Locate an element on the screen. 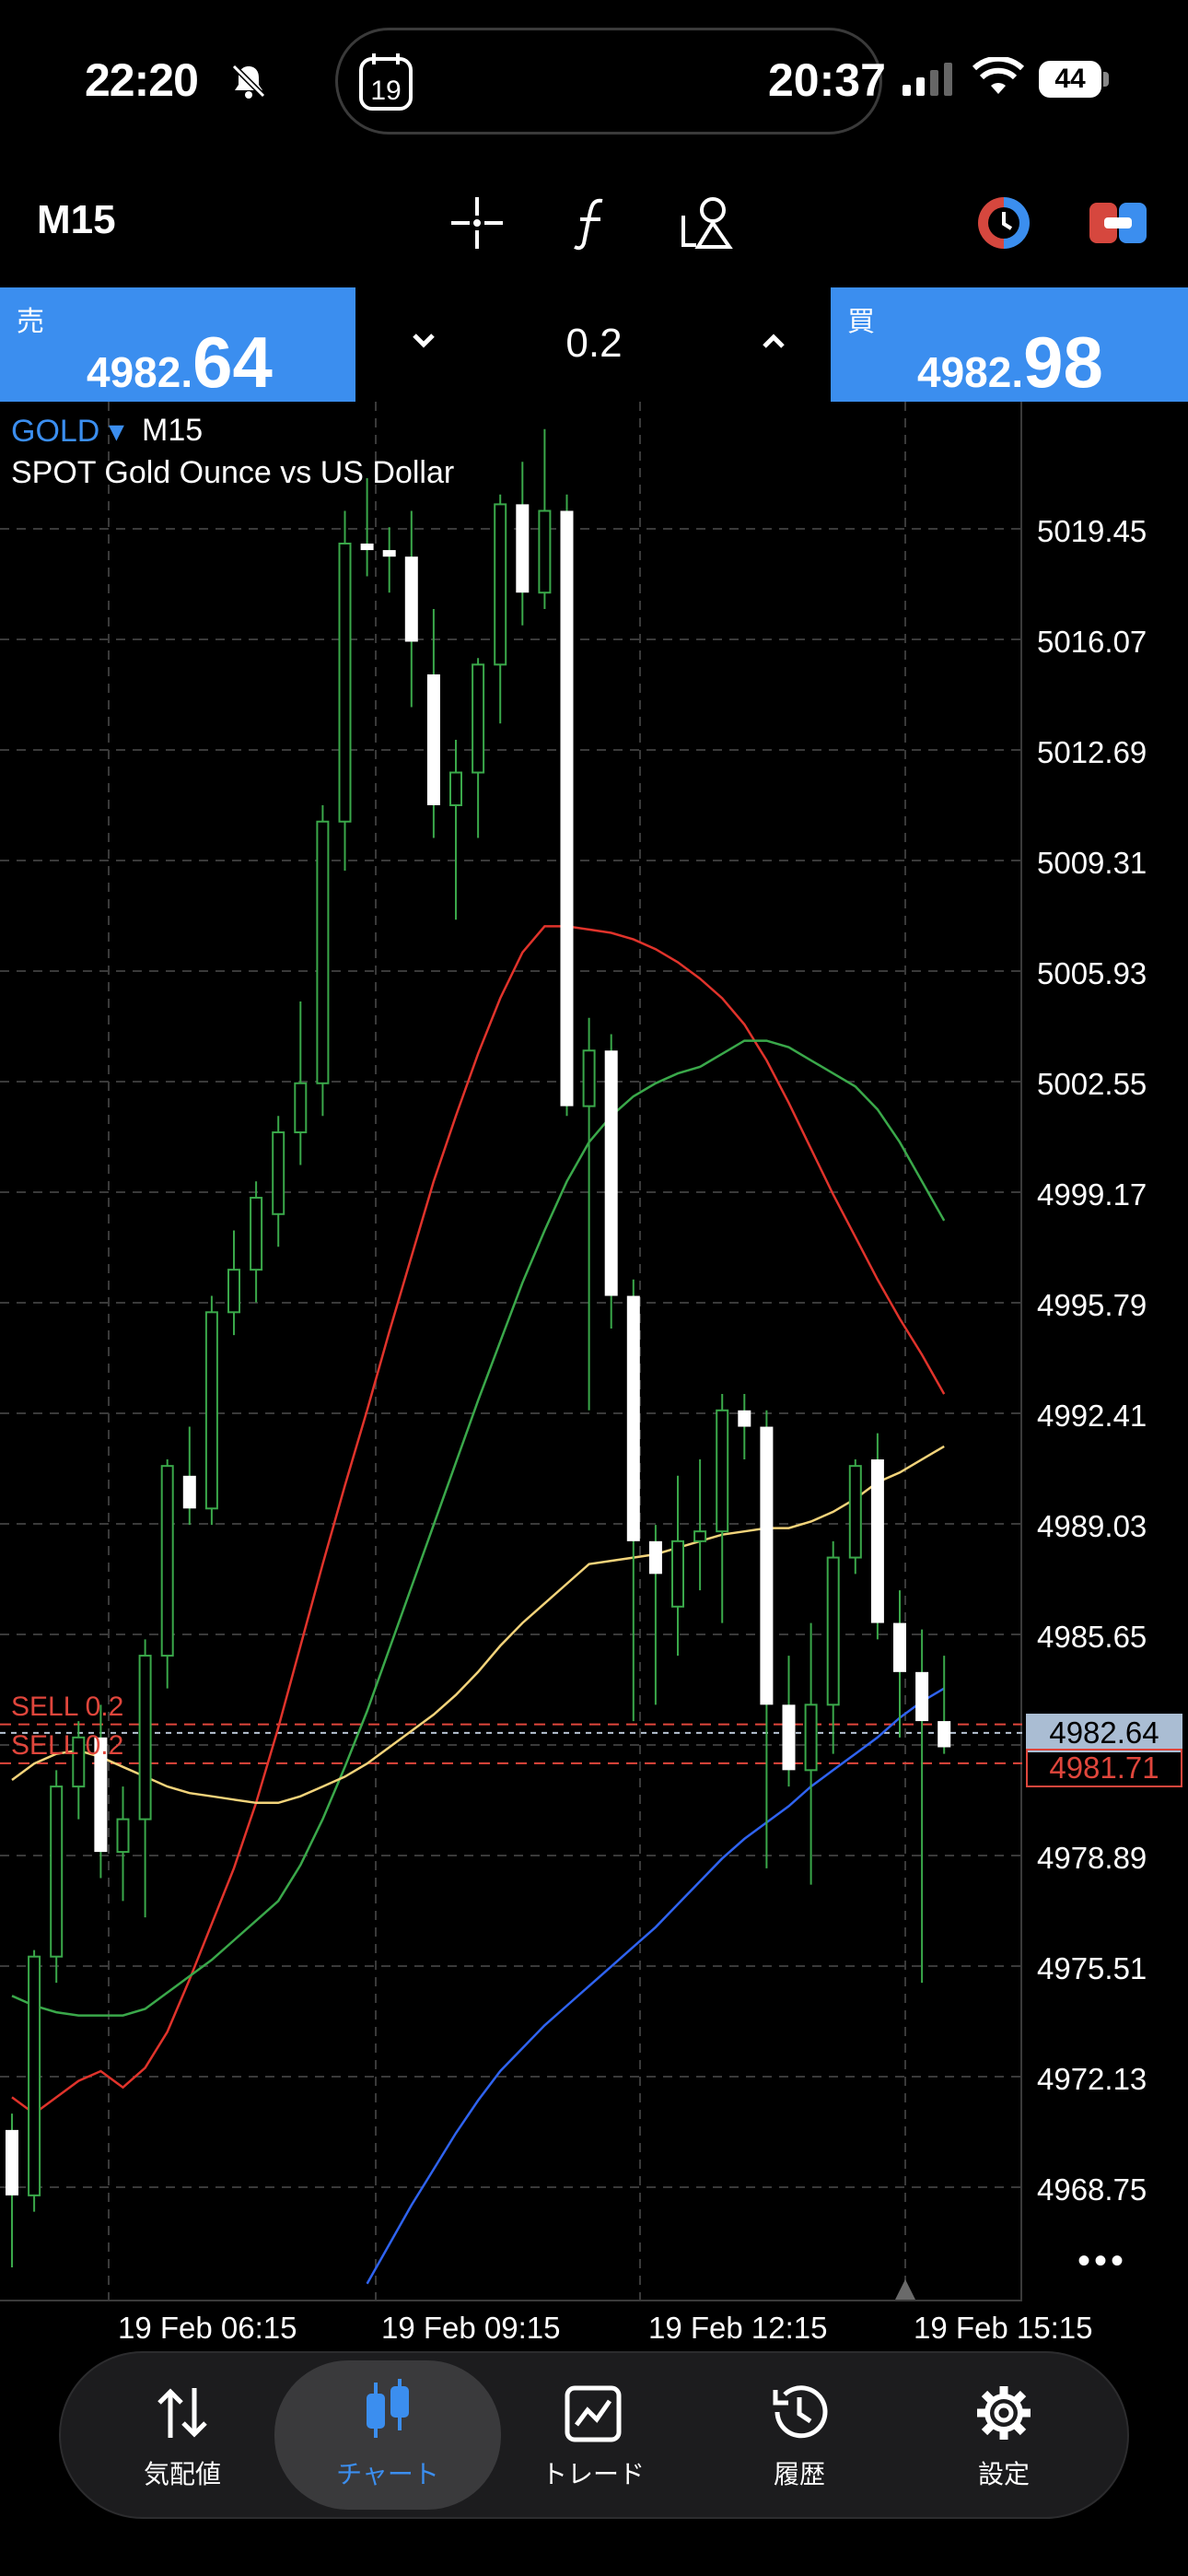  status-clock: 22:20 is located at coordinates (142, 80).